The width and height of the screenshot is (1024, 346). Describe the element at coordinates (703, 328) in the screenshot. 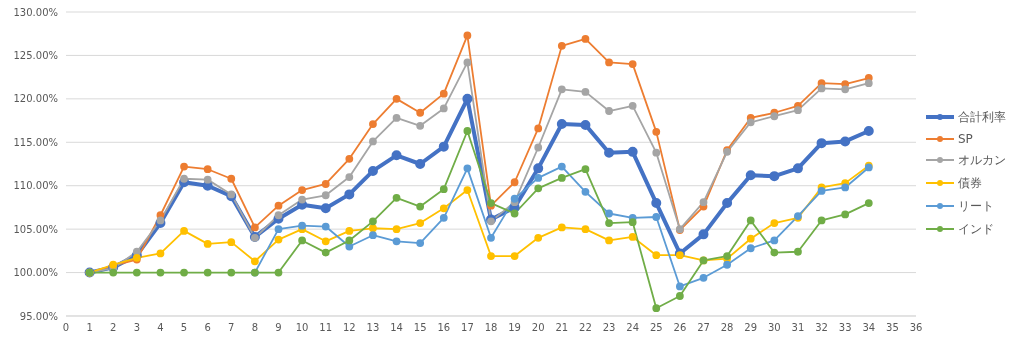

I see `x-tick-label: 27` at that location.